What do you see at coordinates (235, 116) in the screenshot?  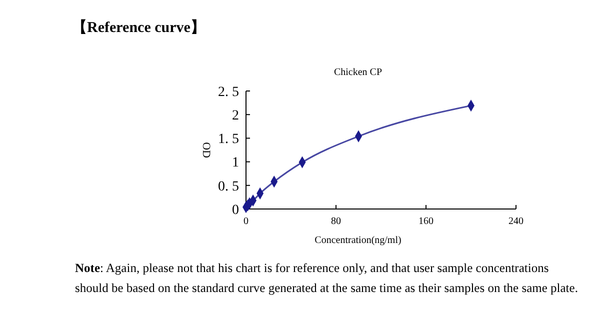 I see `y-tick-label: 2` at bounding box center [235, 116].